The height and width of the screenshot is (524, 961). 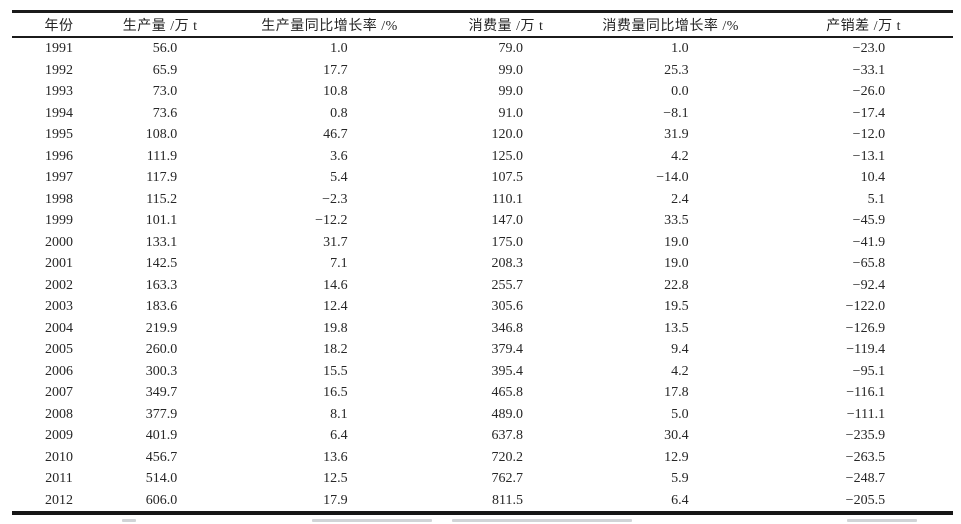 I want to click on cell-value: −92.4, so click(x=869, y=285).